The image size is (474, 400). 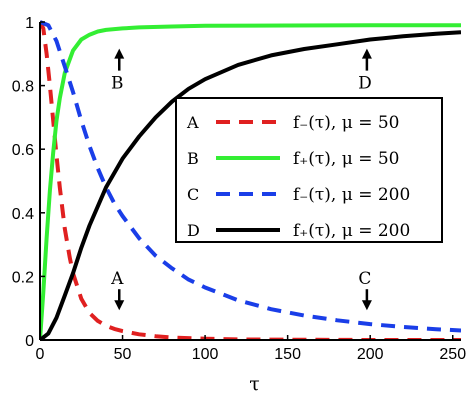 I want to click on annotation-label: B, so click(x=117, y=84).